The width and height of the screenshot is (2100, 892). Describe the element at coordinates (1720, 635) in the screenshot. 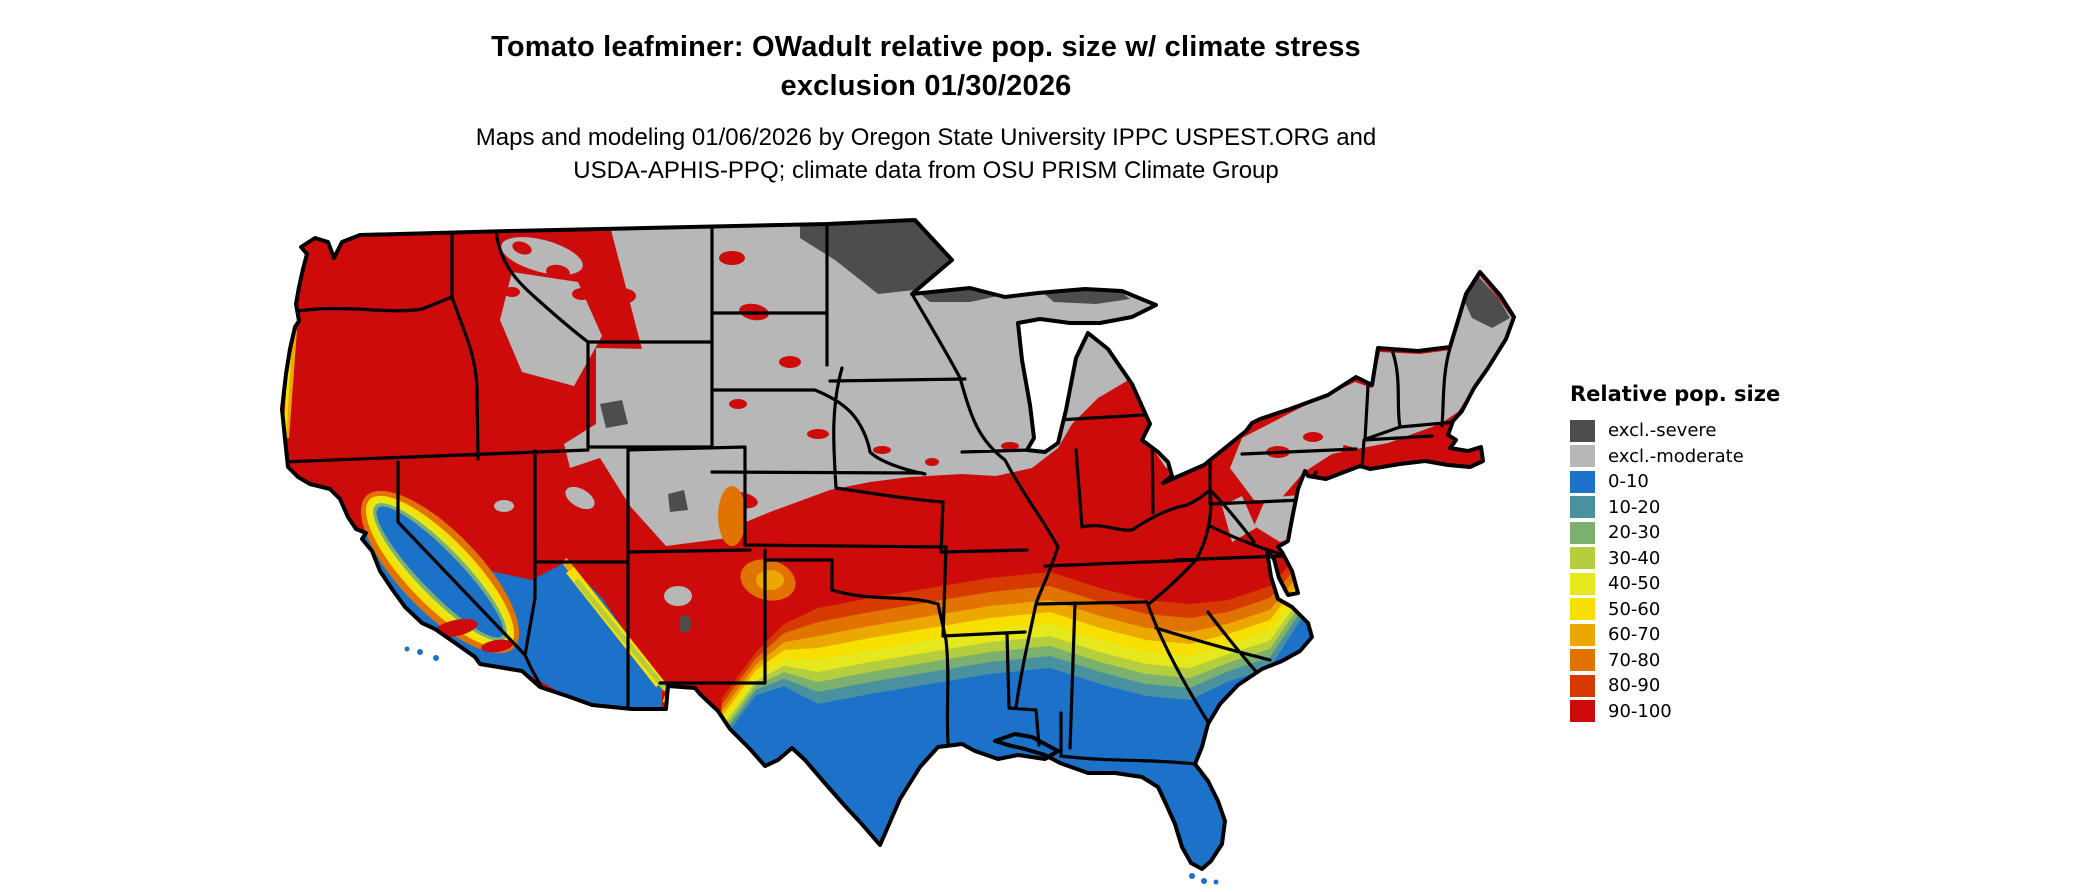

I see `legend-item: 60-70` at that location.